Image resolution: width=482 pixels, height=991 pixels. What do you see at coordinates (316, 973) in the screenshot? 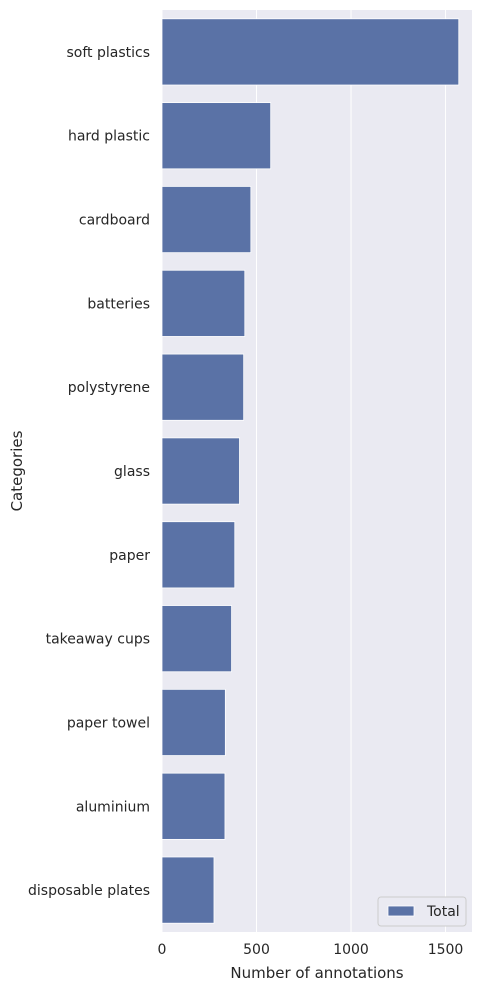
I see `x-axis-label: Number of annotations` at bounding box center [316, 973].